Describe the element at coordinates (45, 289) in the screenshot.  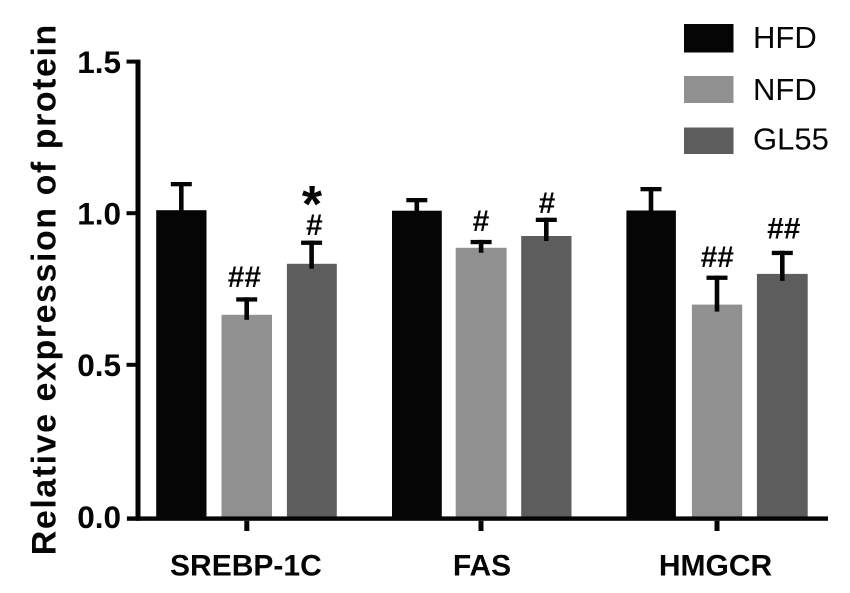
I see `svg-text: Relative expression of protein` at that location.